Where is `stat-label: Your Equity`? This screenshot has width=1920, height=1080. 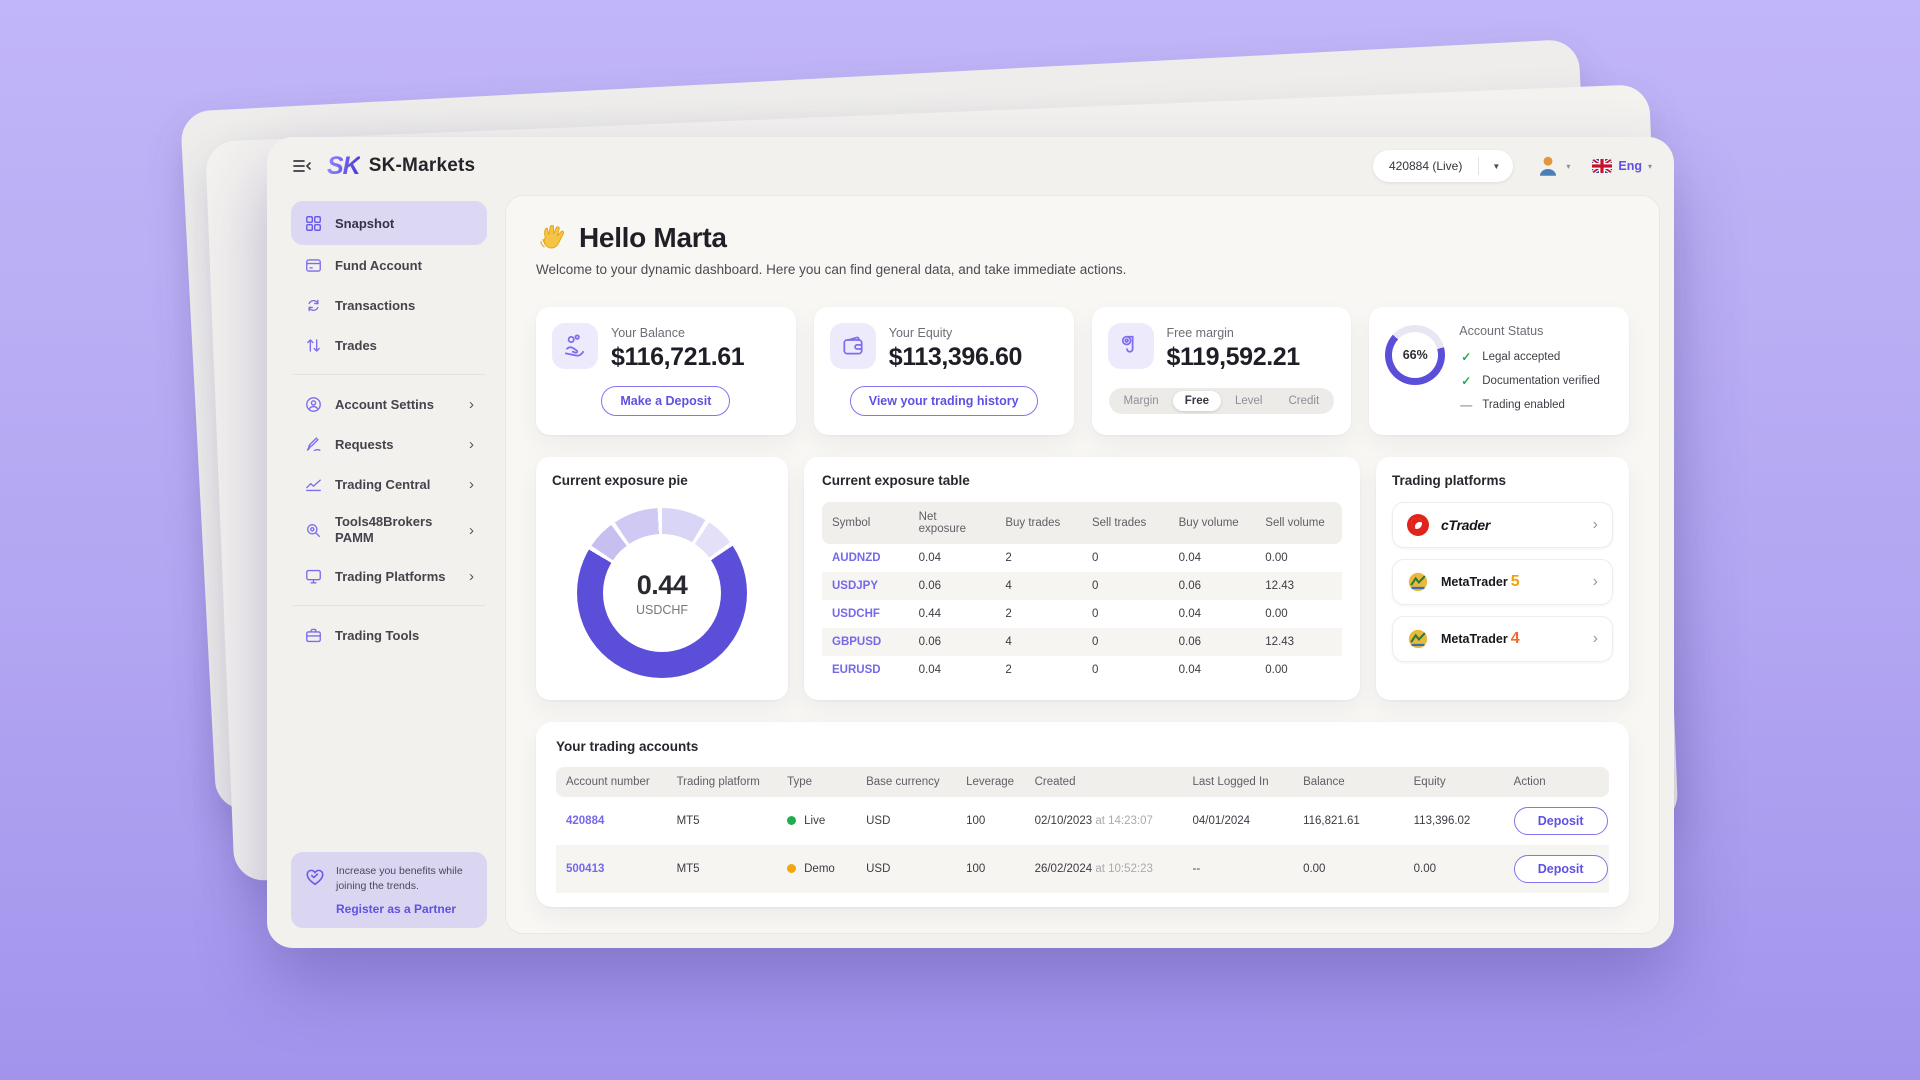
stat-label: Your Equity is located at coordinates (920, 333).